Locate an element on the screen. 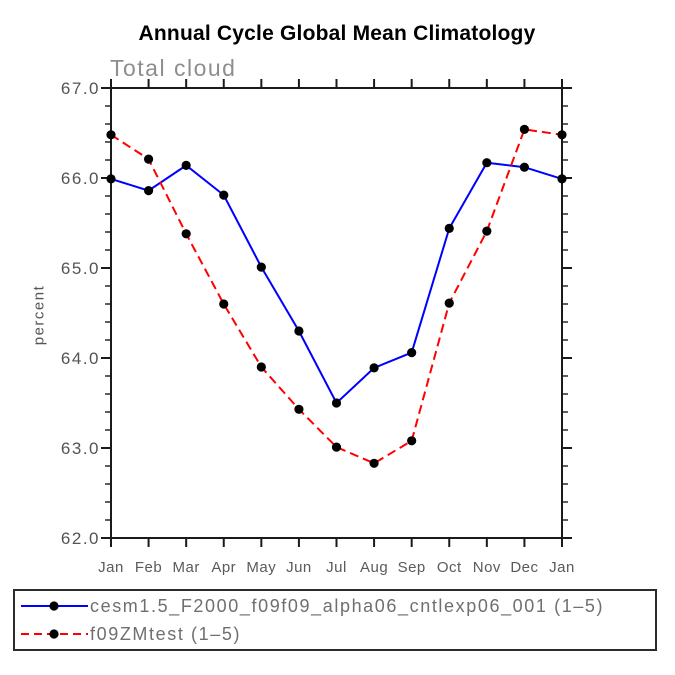 The height and width of the screenshot is (675, 675). x-tick-label: May is located at coordinates (261, 567).